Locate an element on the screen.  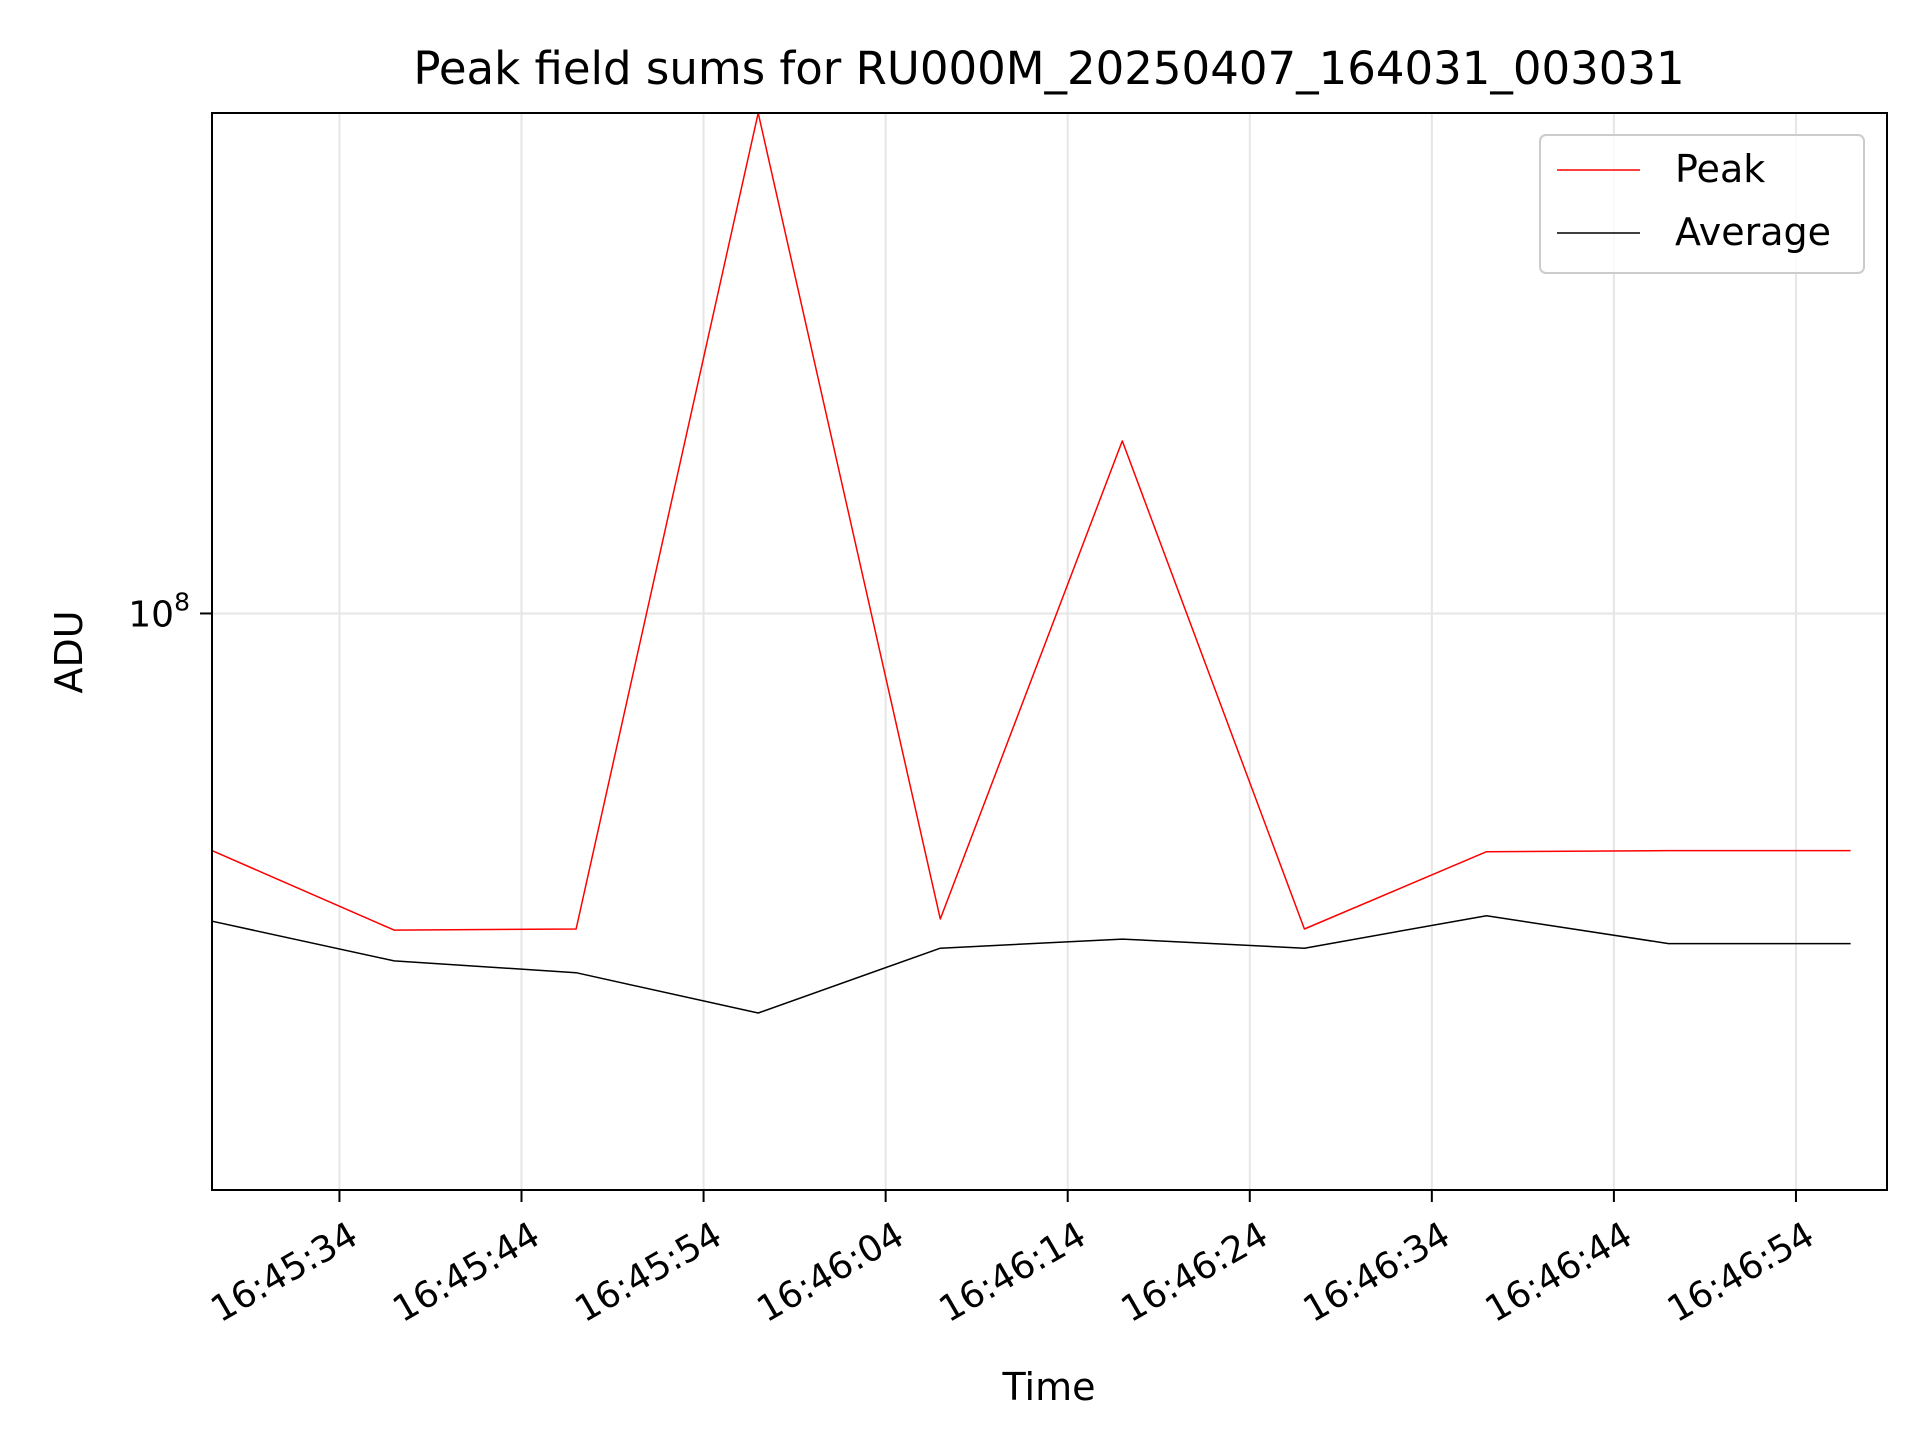
y-tick-label-exponent: 8 is located at coordinates (182, 601).